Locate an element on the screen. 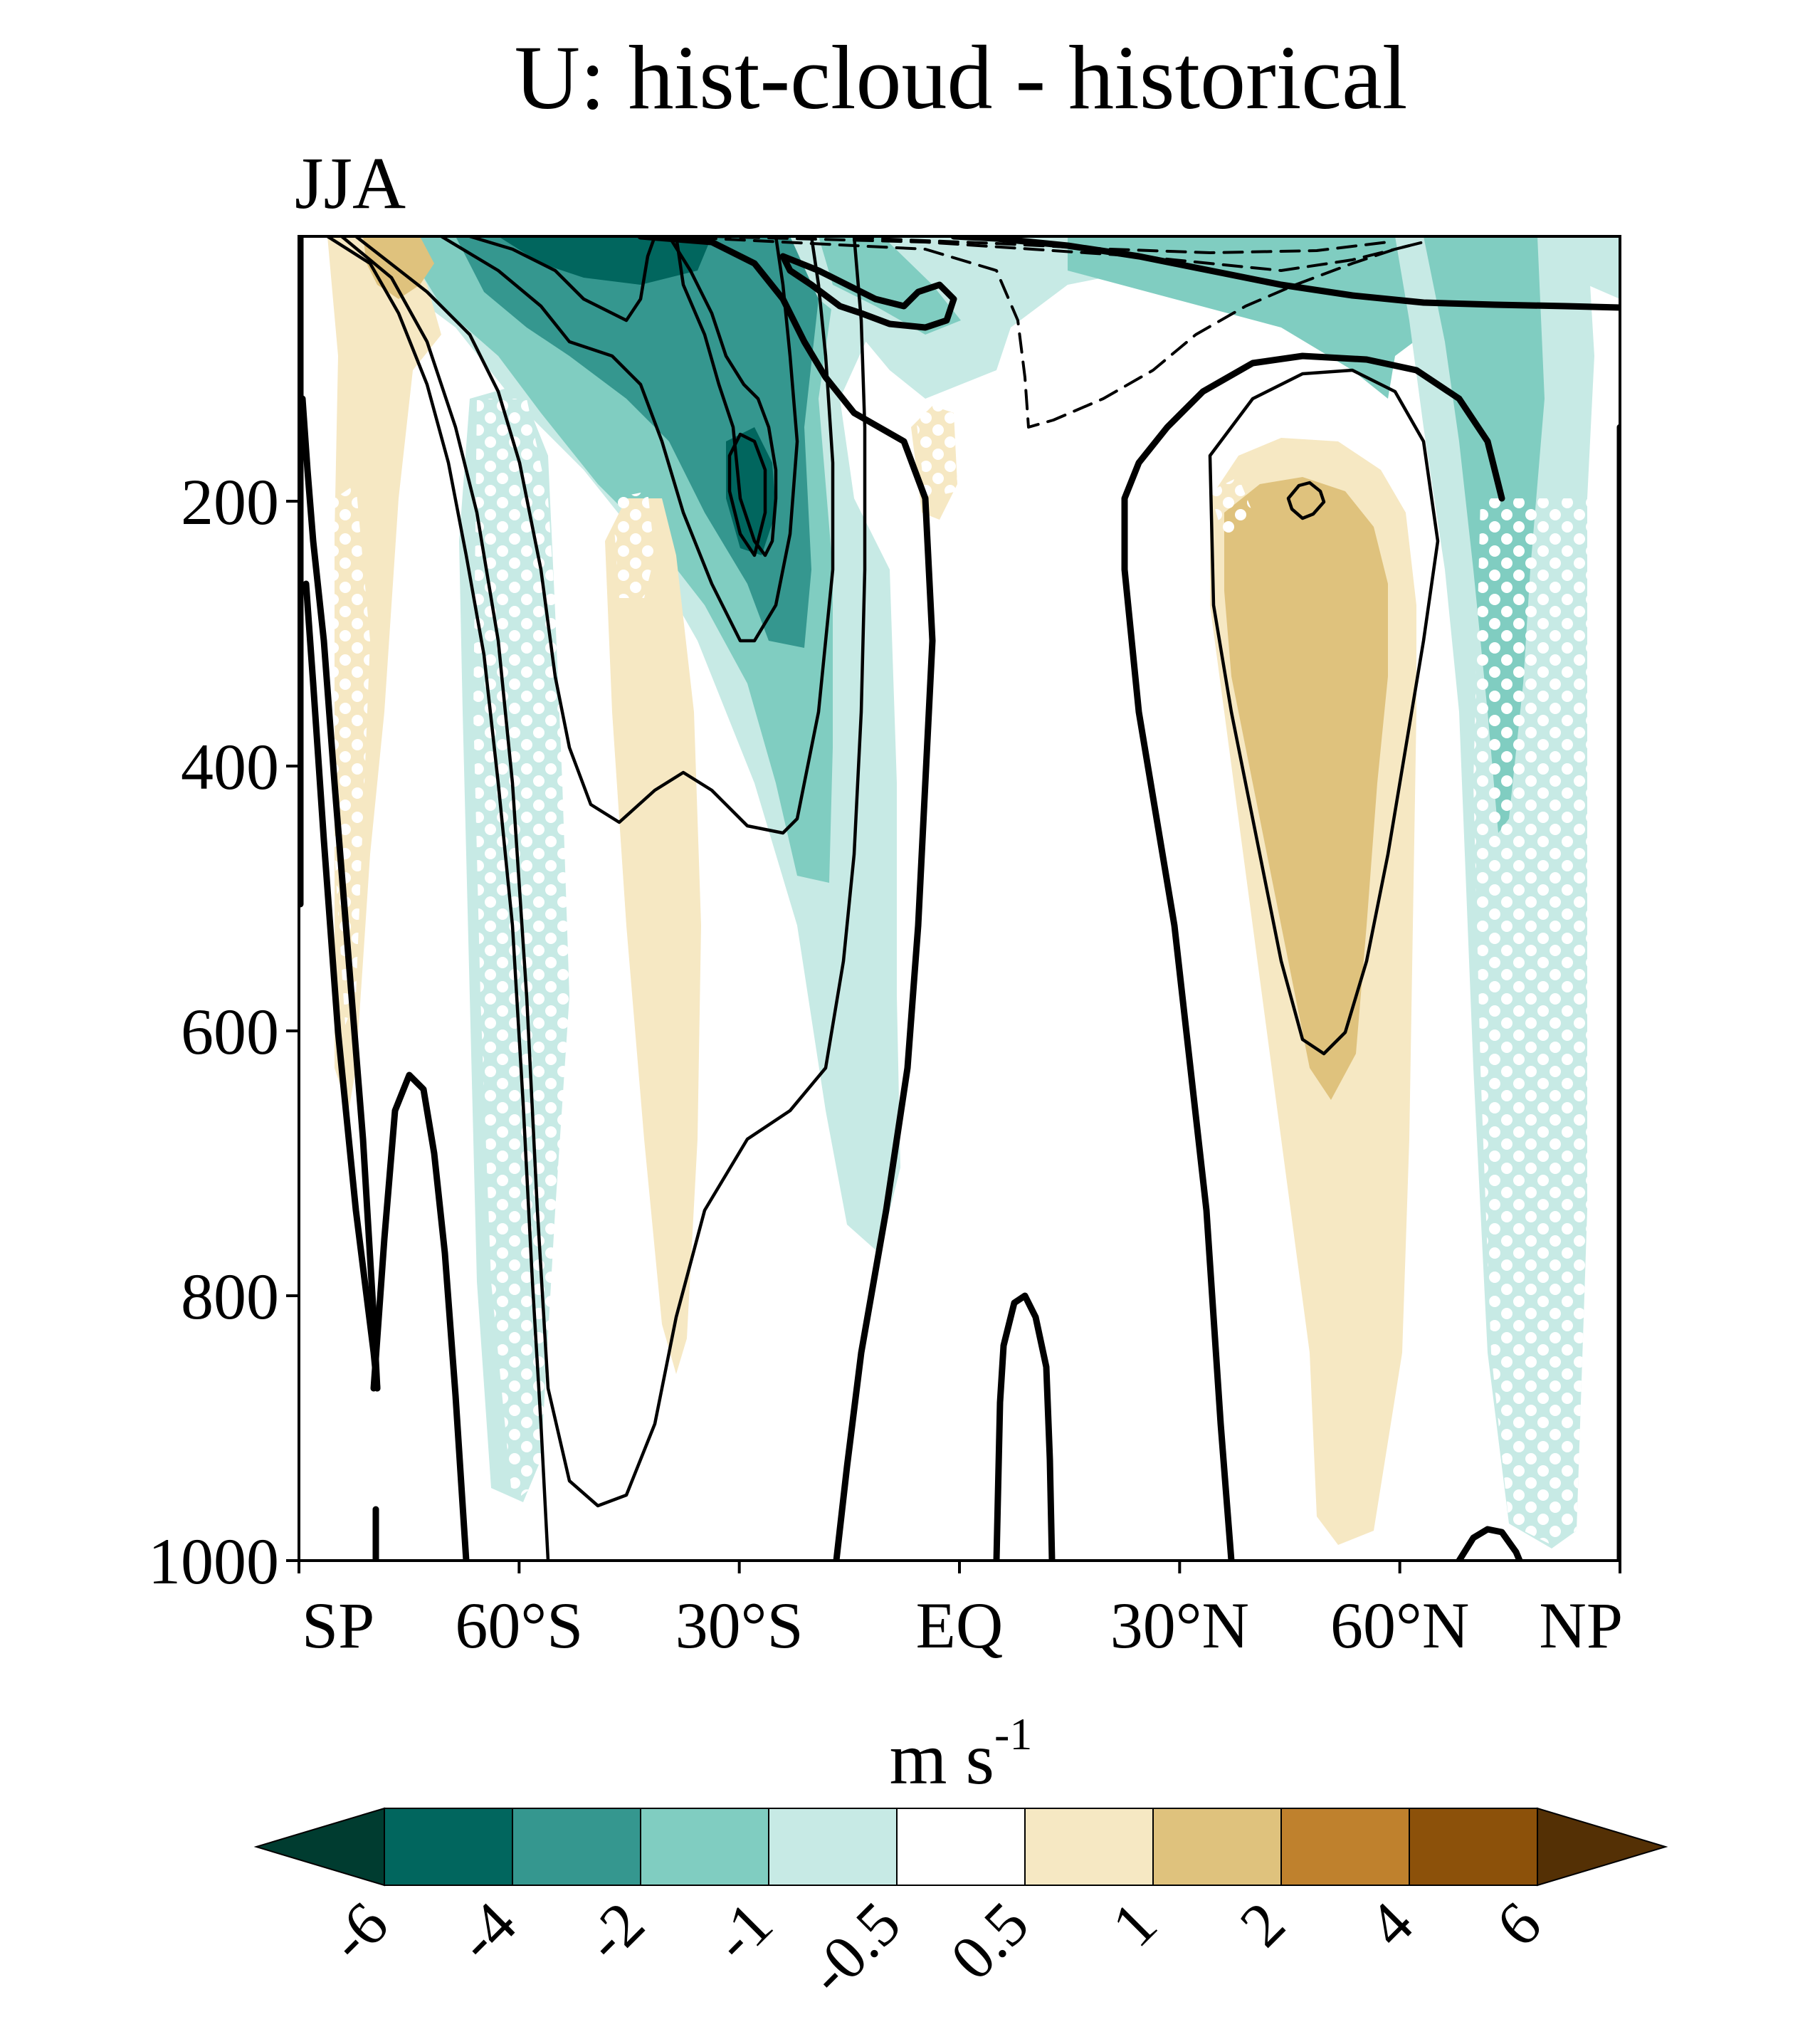 The width and height of the screenshot is (1815, 2044). colorbar-tick-group: -1 is located at coordinates (743, 1933).